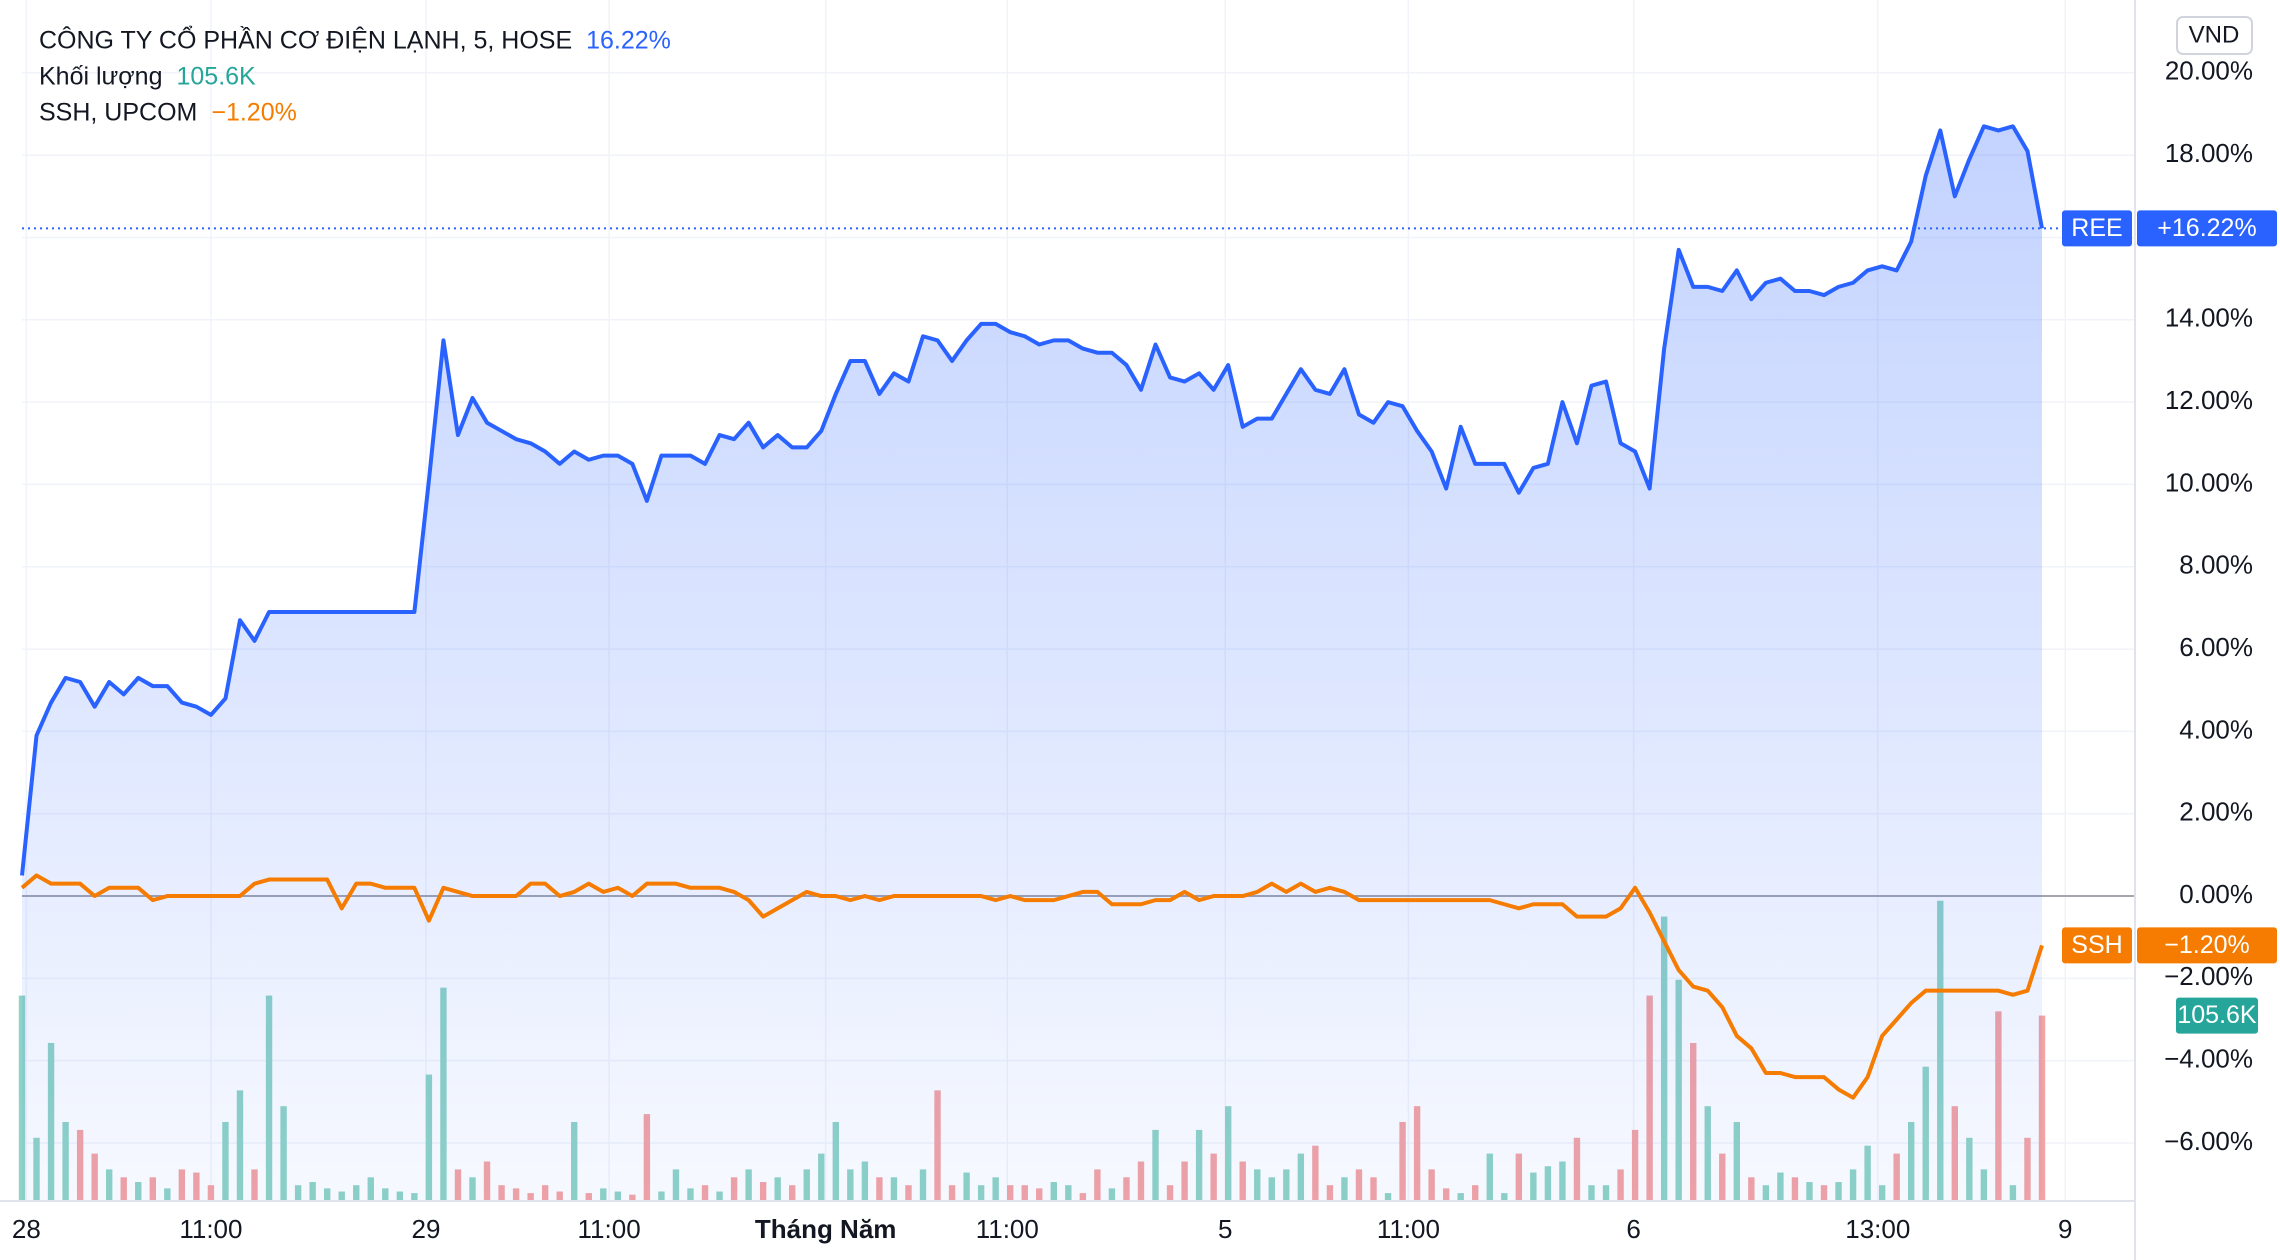  Describe the element at coordinates (2065, 1229) in the screenshot. I see `x-tick-label: 9` at that location.